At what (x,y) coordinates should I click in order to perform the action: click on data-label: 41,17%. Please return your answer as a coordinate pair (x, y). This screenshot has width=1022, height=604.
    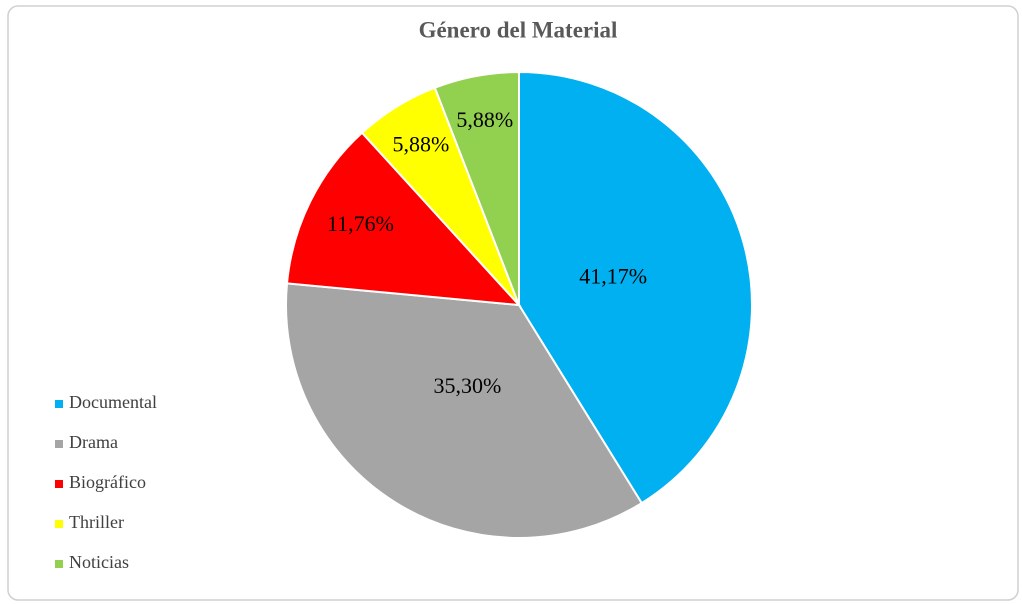
    Looking at the image, I should click on (613, 275).